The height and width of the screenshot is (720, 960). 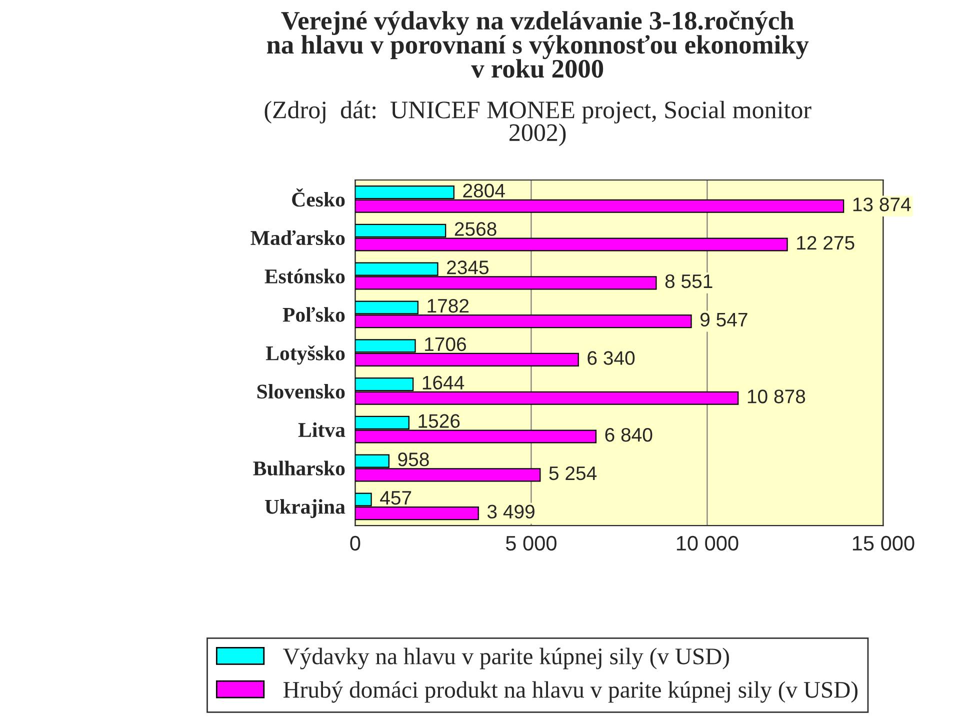 I want to click on data-label: 1526, so click(x=439, y=421).